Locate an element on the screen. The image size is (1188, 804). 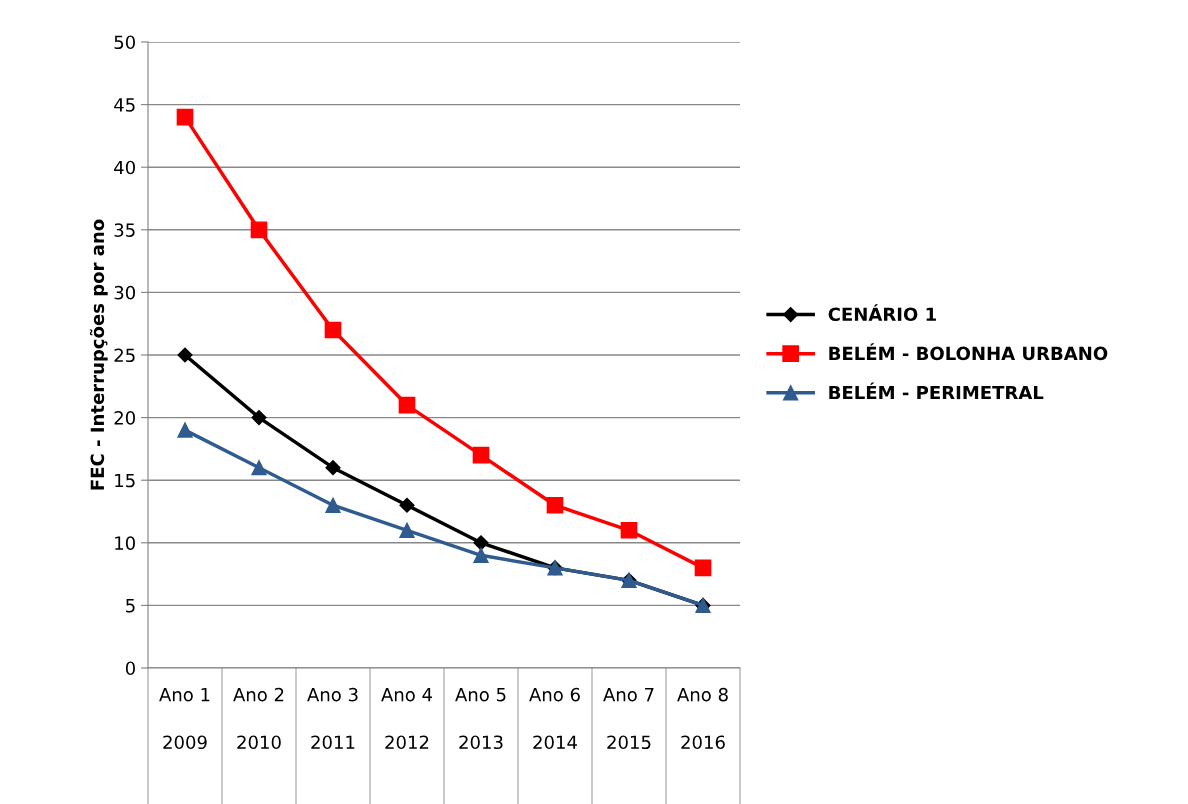
category-label: Ano 2 2010 is located at coordinates (258, 718).